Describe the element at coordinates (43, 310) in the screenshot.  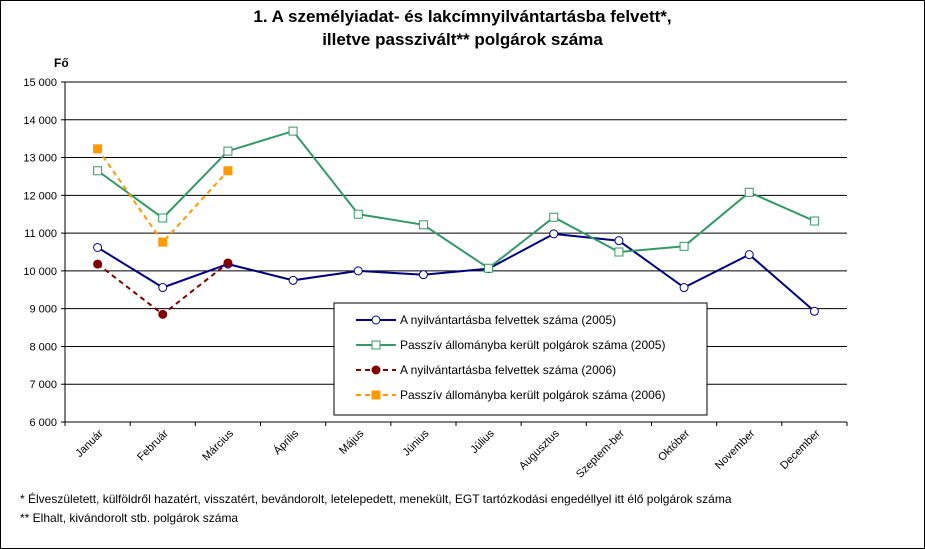
I see `y-tick-label: 9 000` at that location.